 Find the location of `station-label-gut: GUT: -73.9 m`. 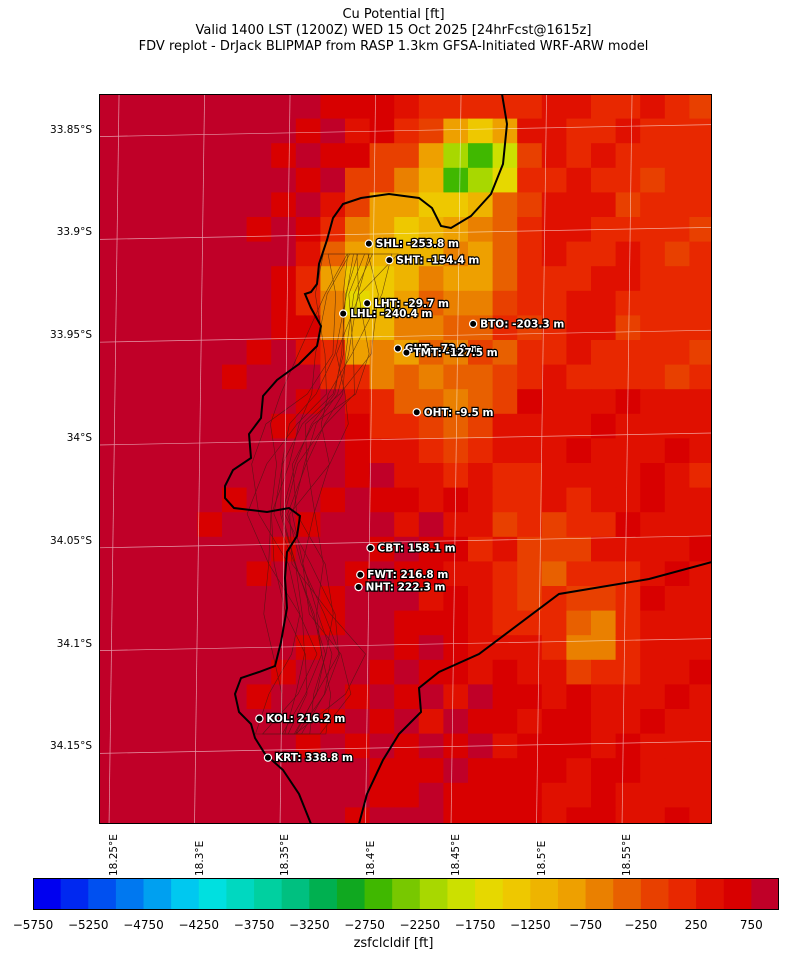

station-label-gut: GUT: -73.9 m is located at coordinates (443, 349).